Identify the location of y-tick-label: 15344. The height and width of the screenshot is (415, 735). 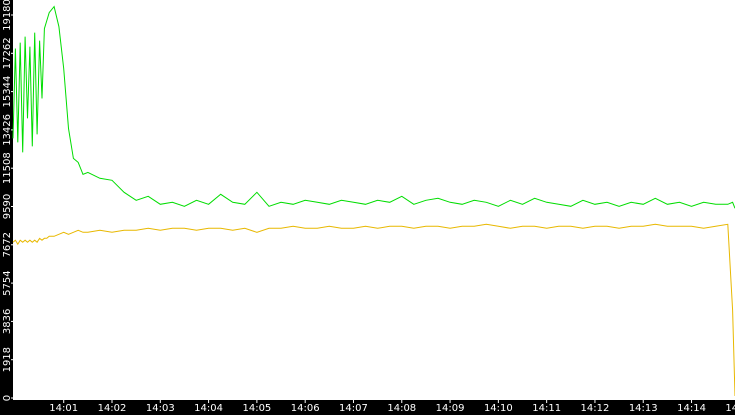
(7, 92).